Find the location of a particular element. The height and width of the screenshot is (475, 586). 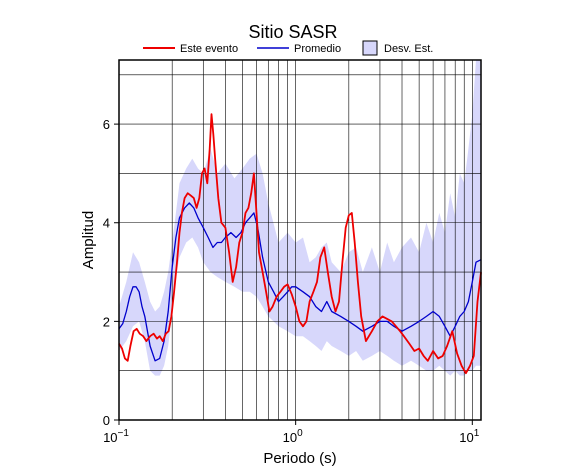

legend-swatch-std is located at coordinates (370, 48).